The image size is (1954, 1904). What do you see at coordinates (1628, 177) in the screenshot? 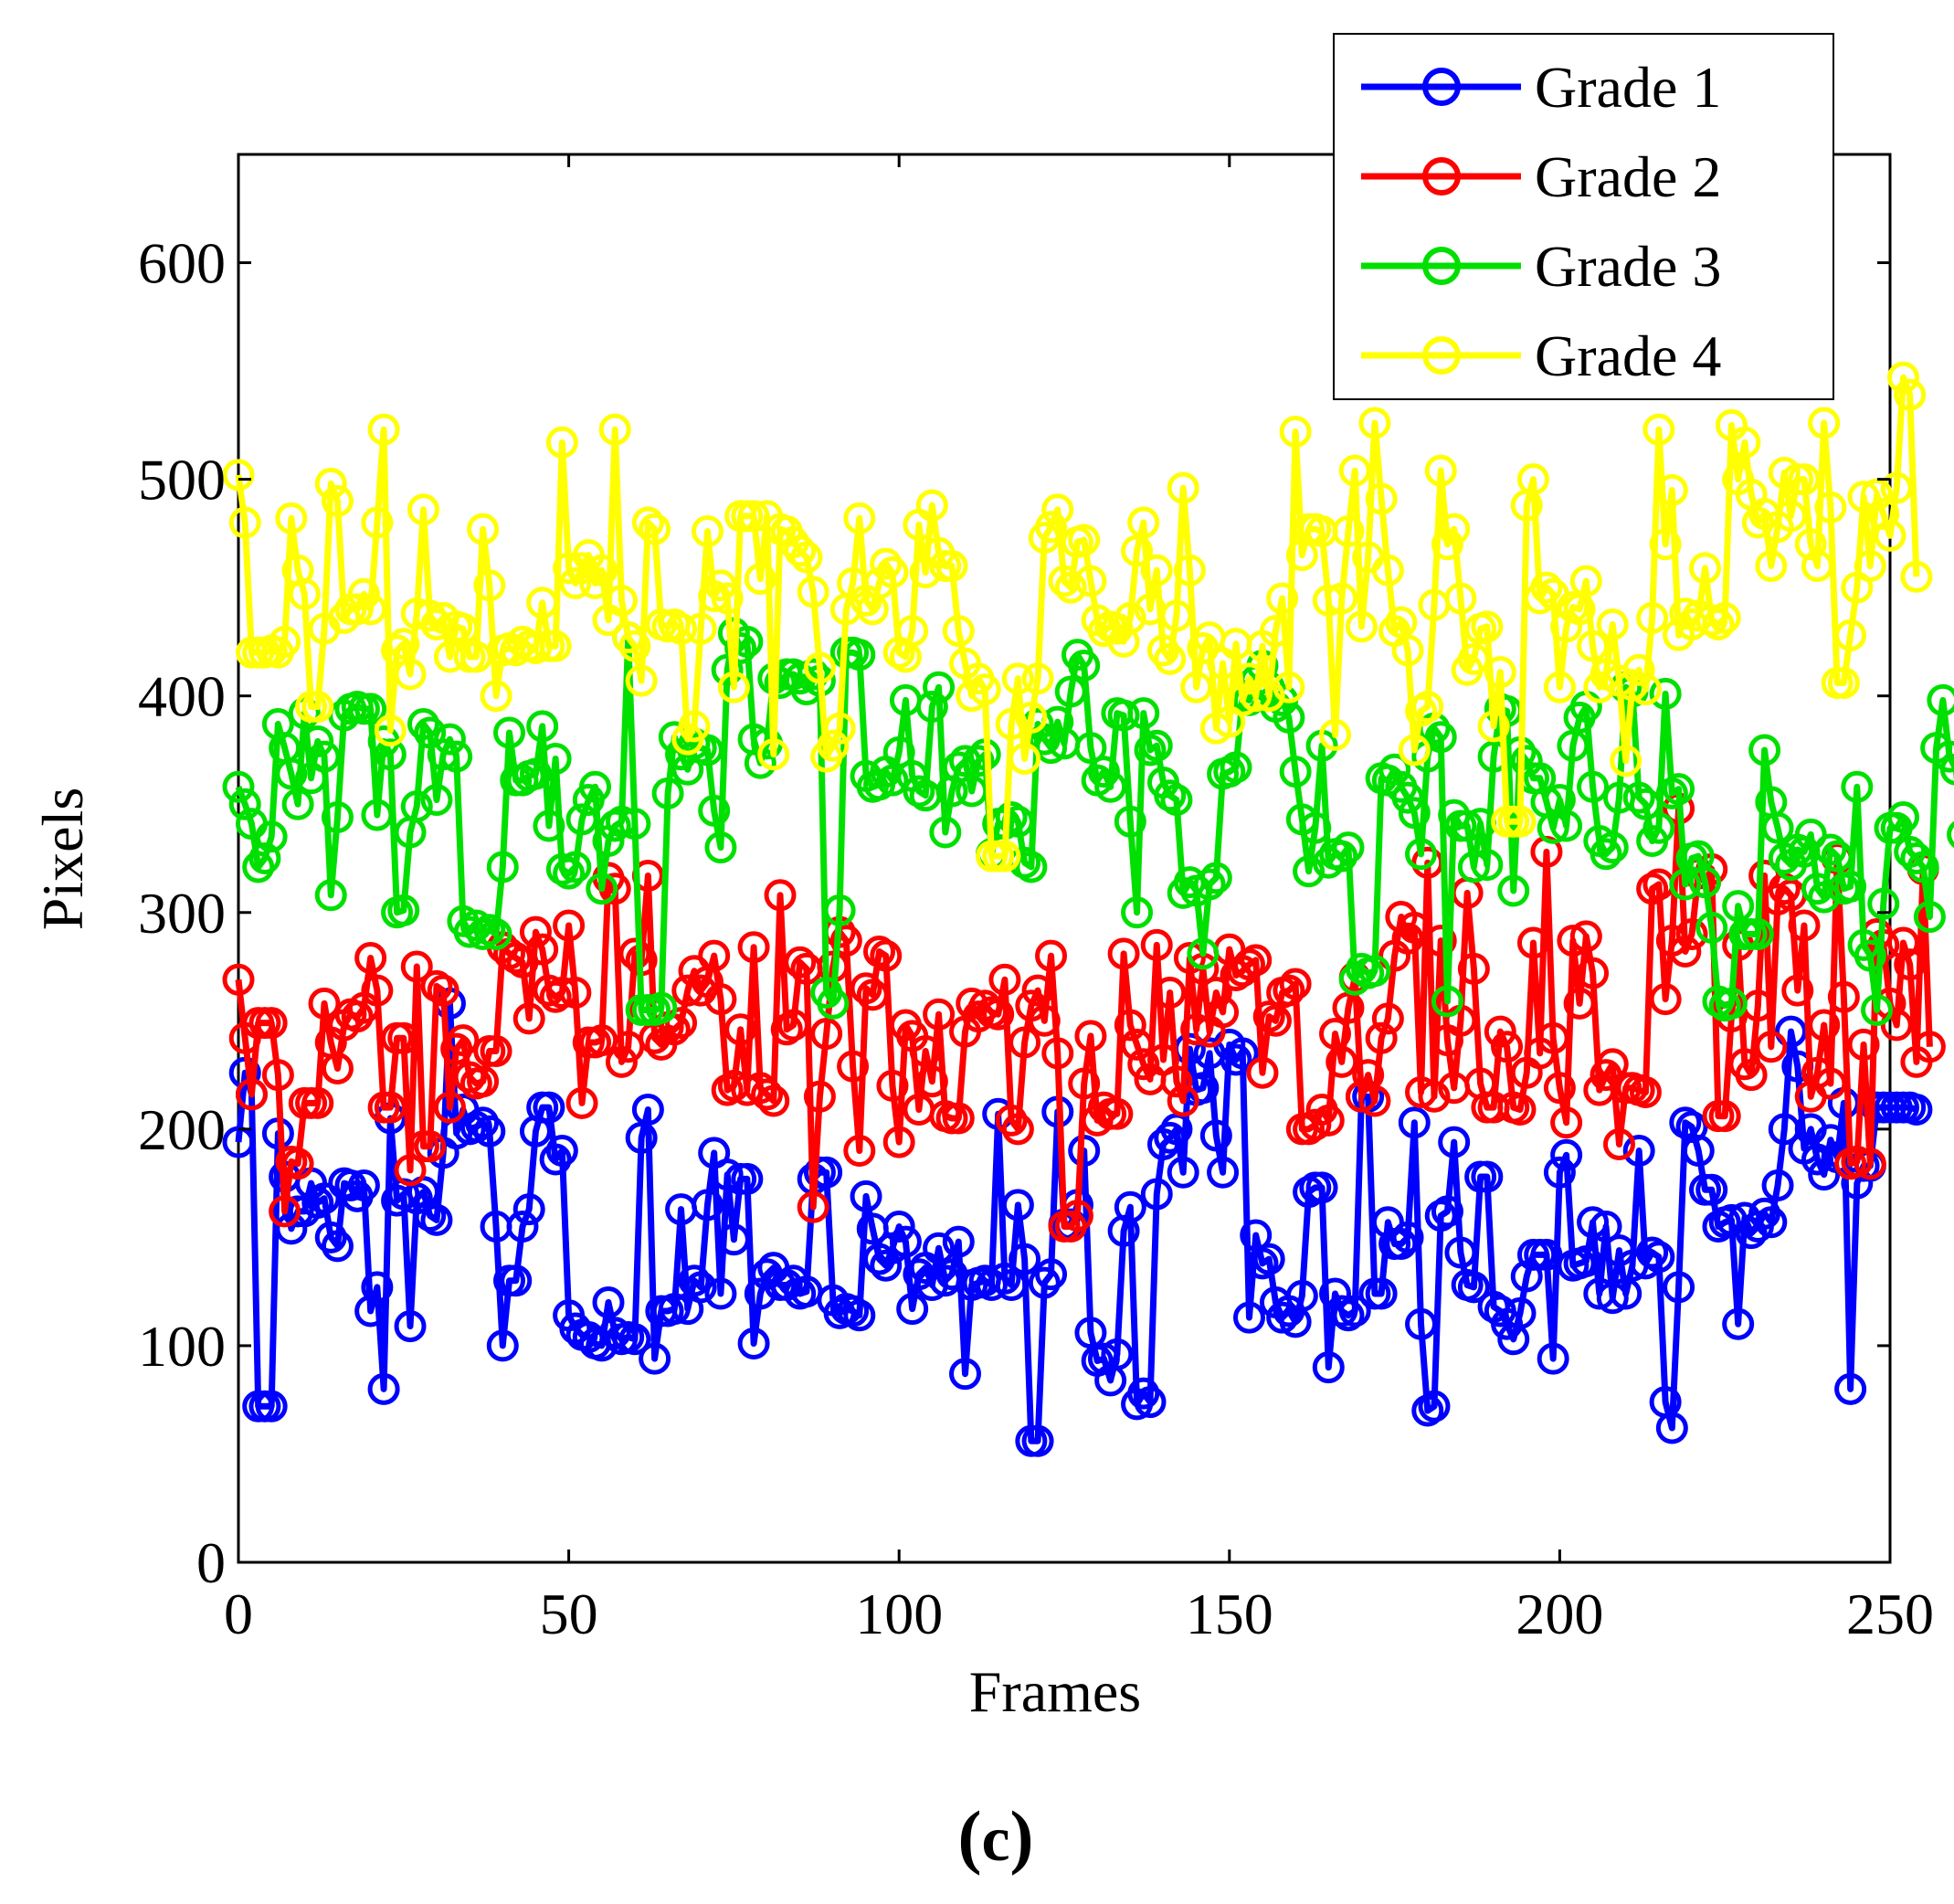
I see `legend-label-grade-2: Grade 2` at bounding box center [1628, 177].